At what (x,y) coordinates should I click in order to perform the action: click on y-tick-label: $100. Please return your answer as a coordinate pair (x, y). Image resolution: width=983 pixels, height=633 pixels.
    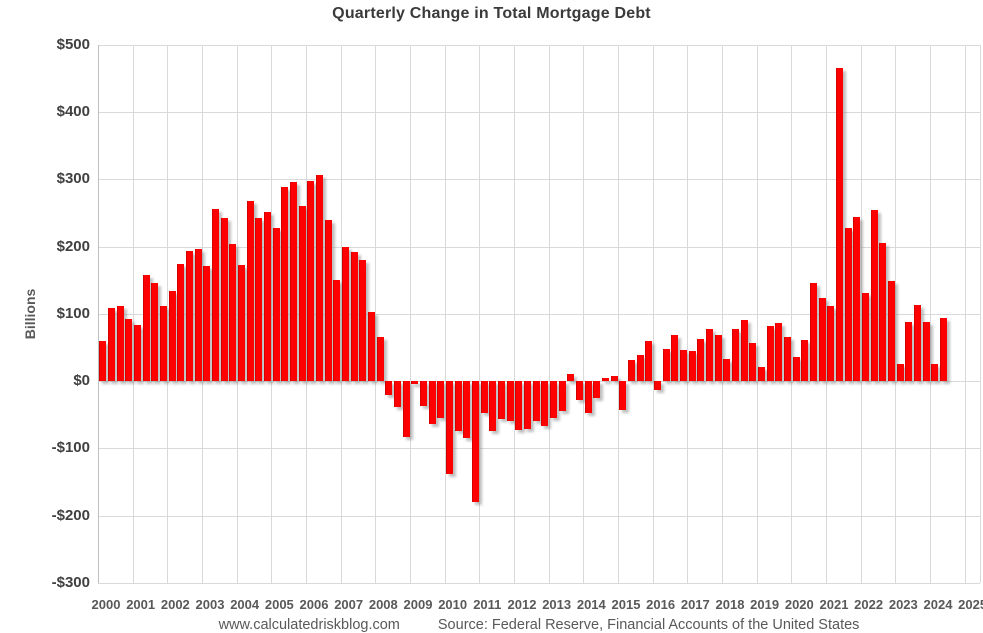
    Looking at the image, I should click on (73, 313).